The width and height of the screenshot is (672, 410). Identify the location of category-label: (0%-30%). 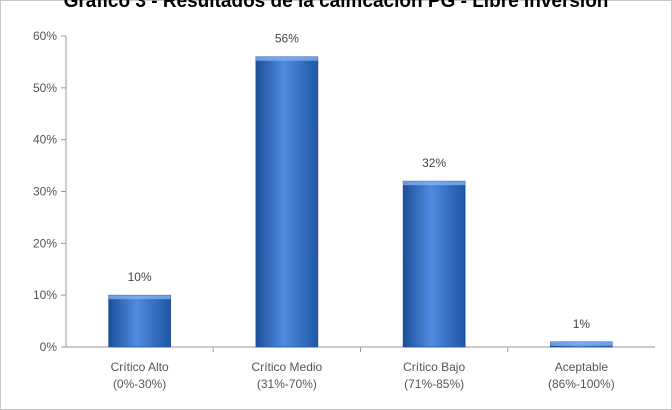
(139, 384).